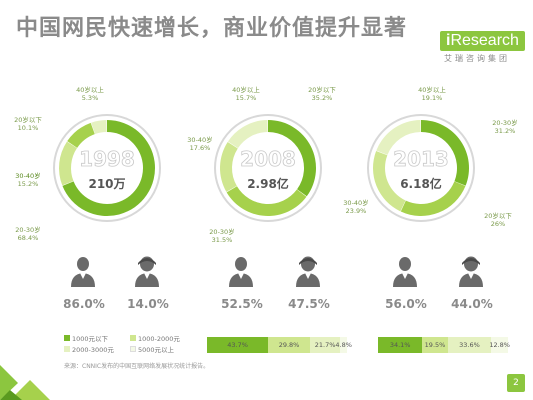 The width and height of the screenshot is (533, 400). I want to click on income-legend: 1000元以下 1000-2000元 2000-3000元 5000元以上, so click(129, 344).